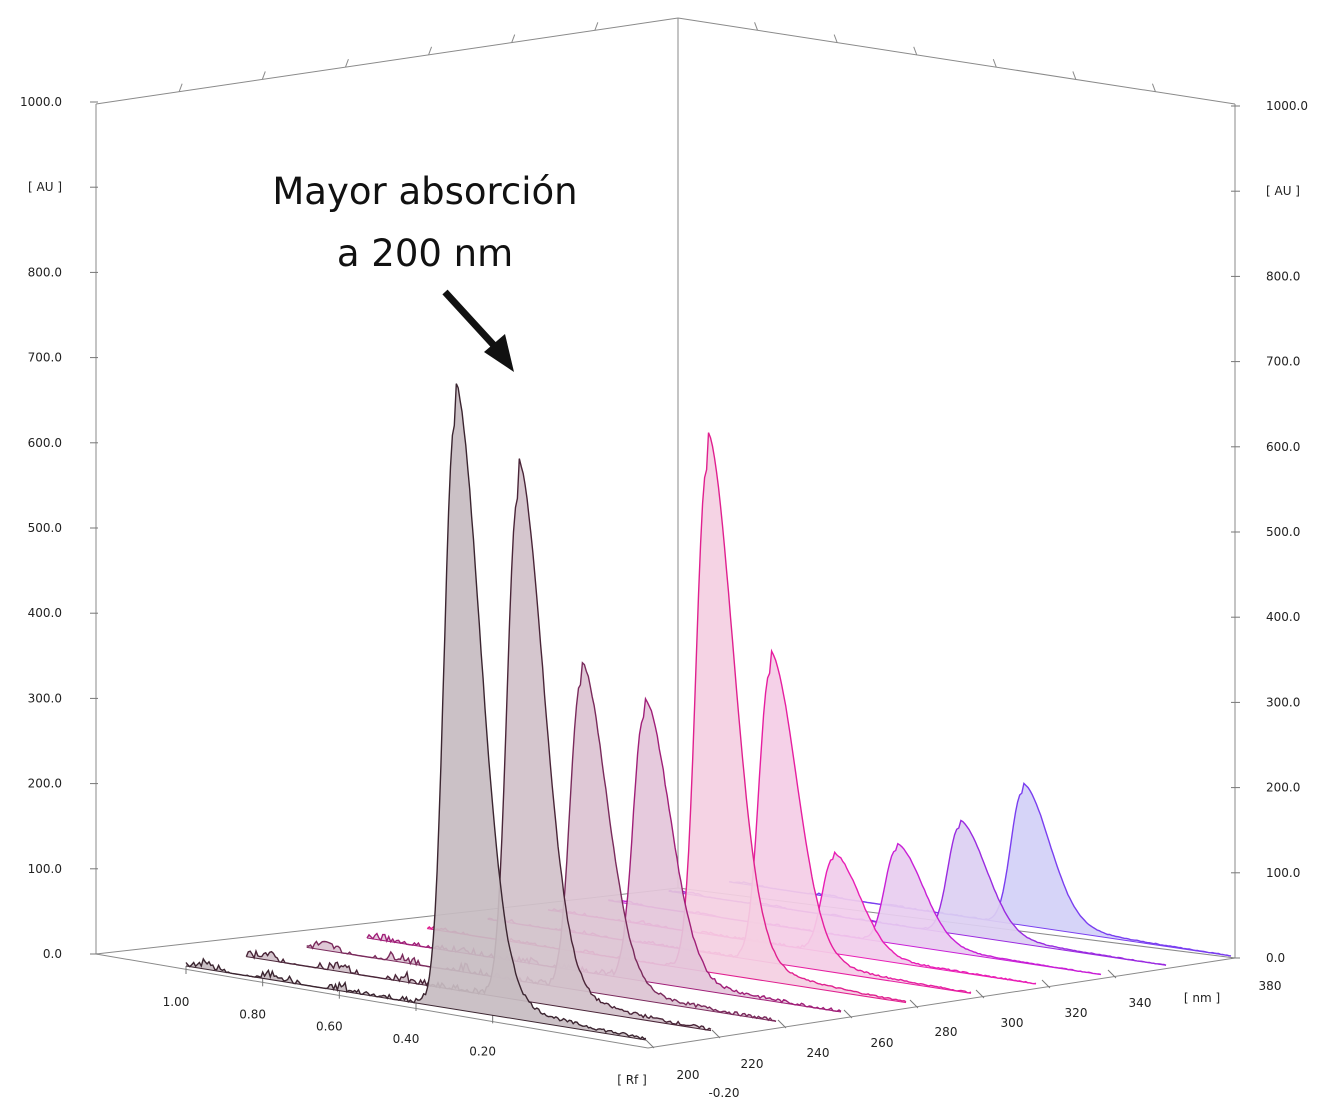 This screenshot has height=1101, width=1335. I want to click on y-unit-label-right: [ AU ], so click(1283, 191).